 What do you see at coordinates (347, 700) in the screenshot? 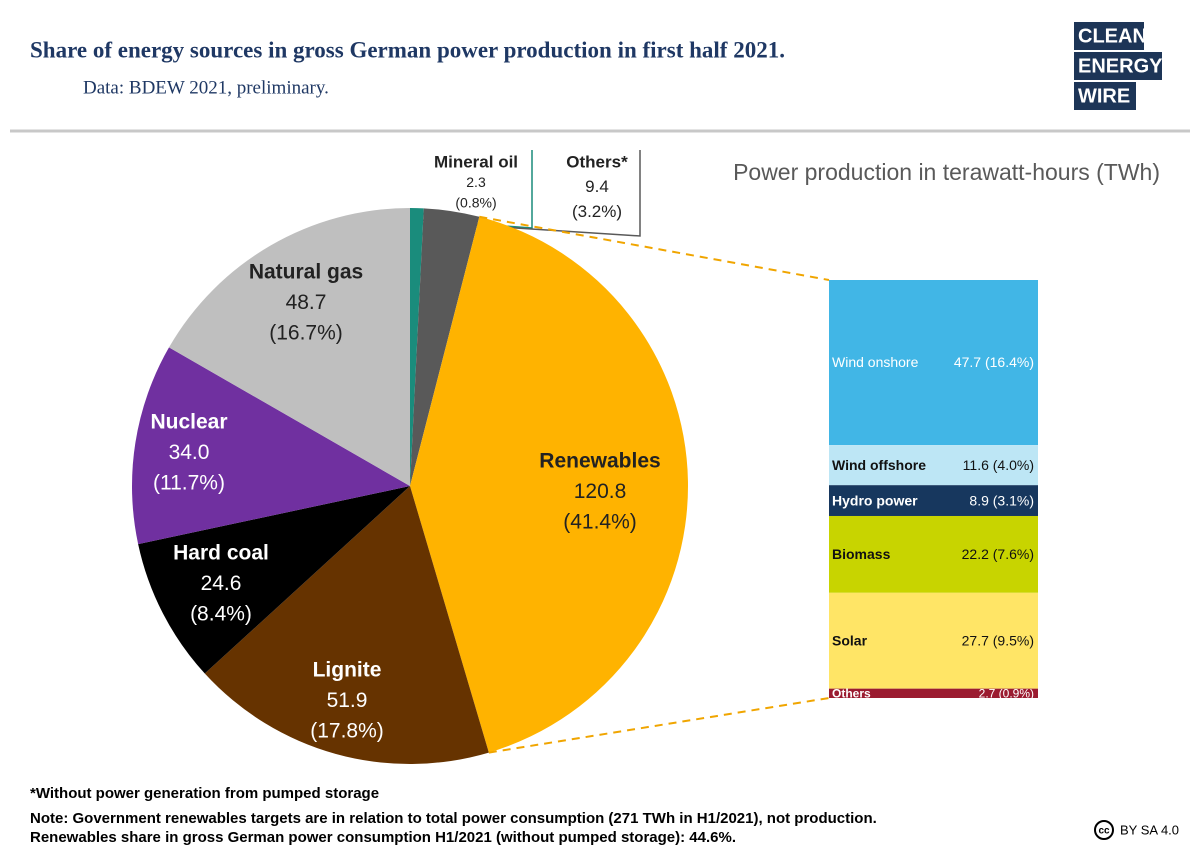
I see `slice-value: 51.9` at bounding box center [347, 700].